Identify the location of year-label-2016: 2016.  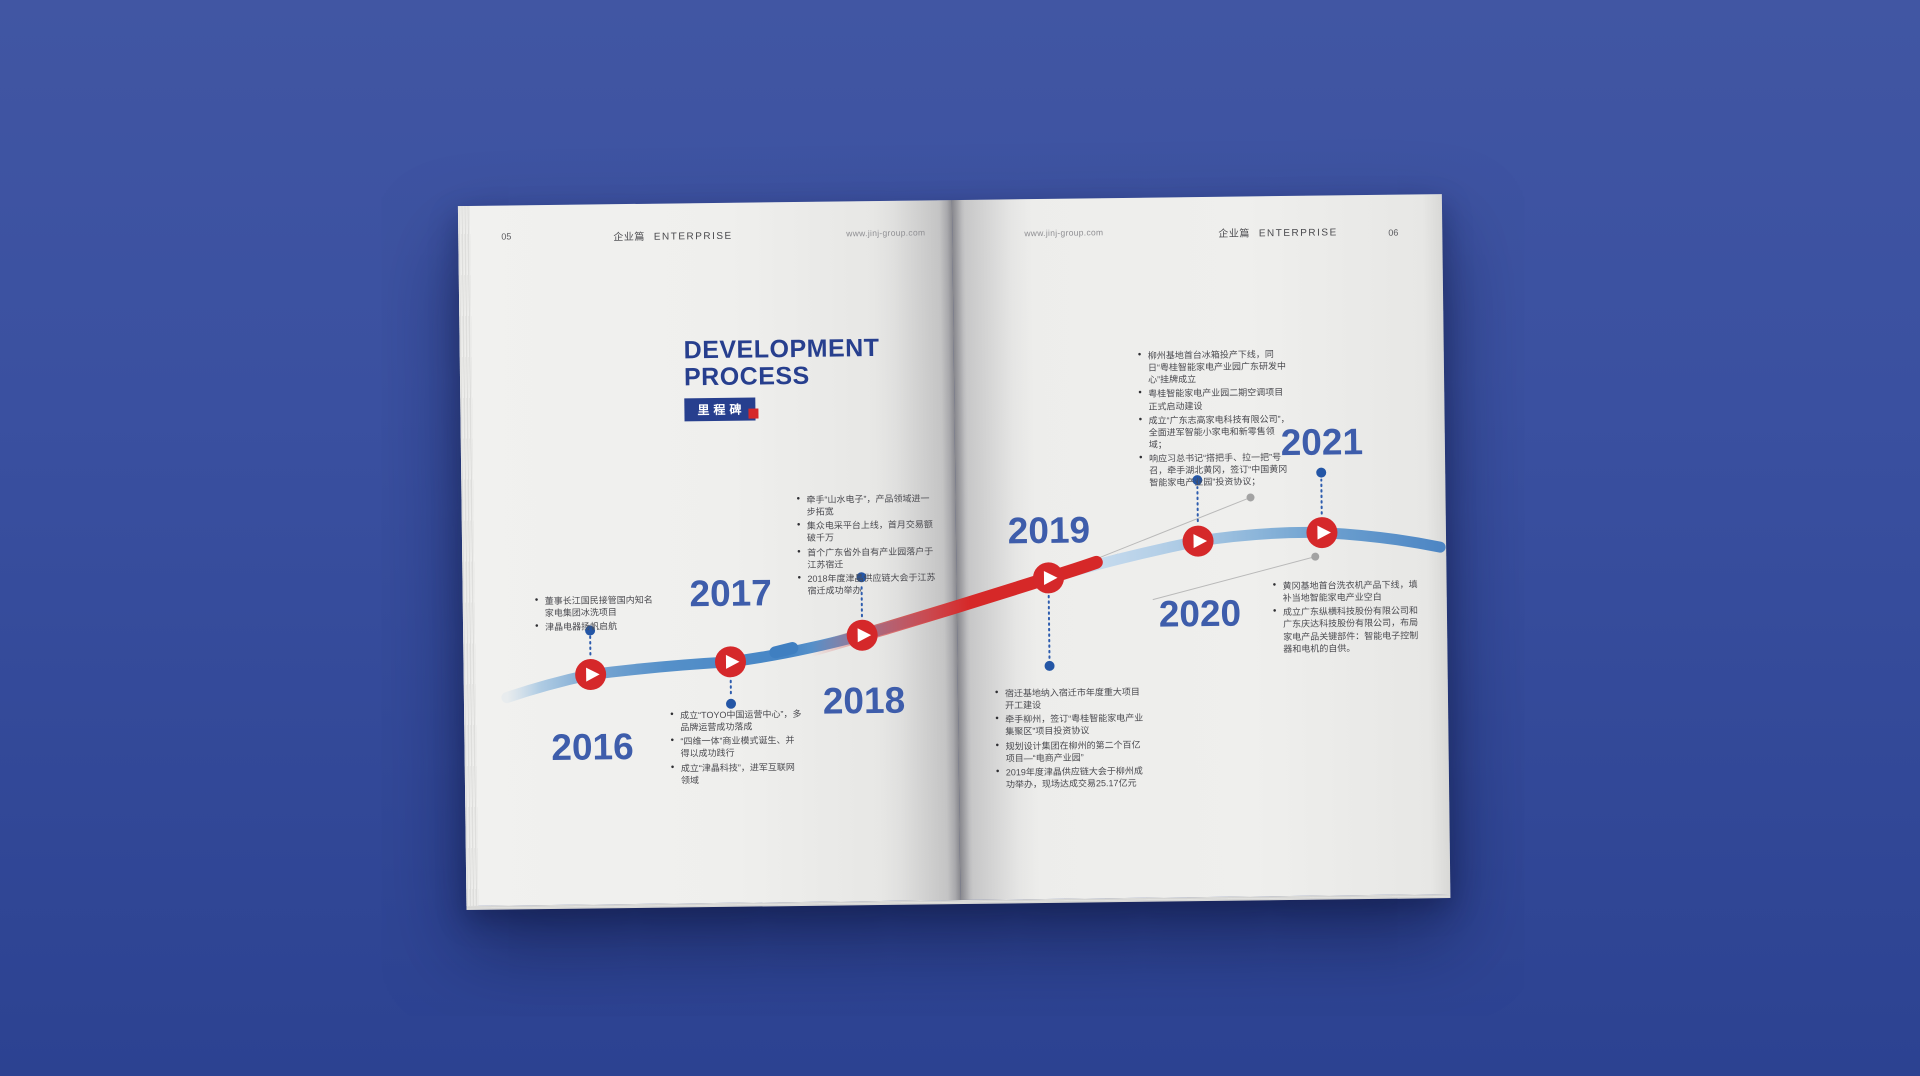
(592, 747).